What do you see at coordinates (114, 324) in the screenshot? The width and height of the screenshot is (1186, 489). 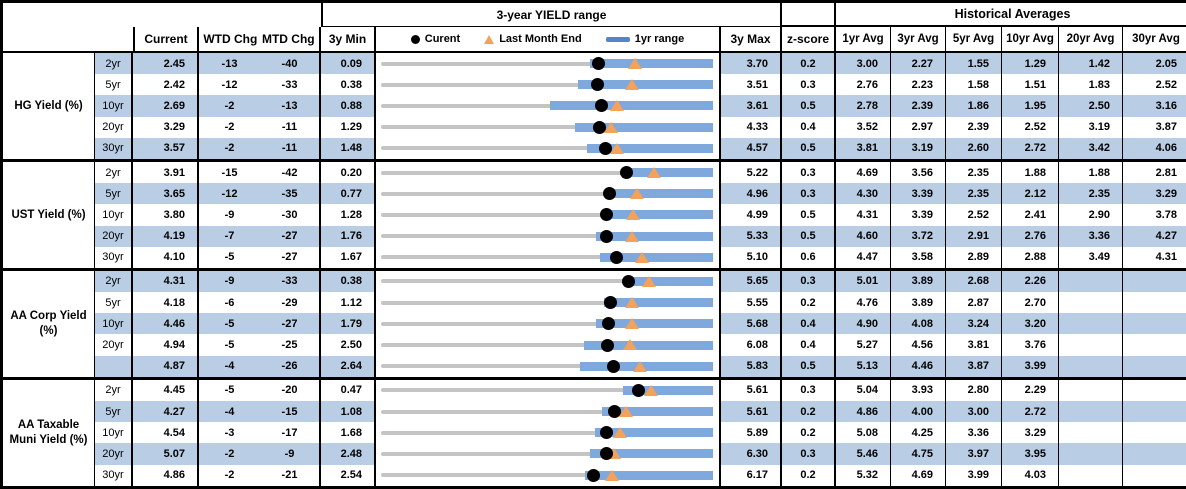 I see `tenor-label: 10yr` at bounding box center [114, 324].